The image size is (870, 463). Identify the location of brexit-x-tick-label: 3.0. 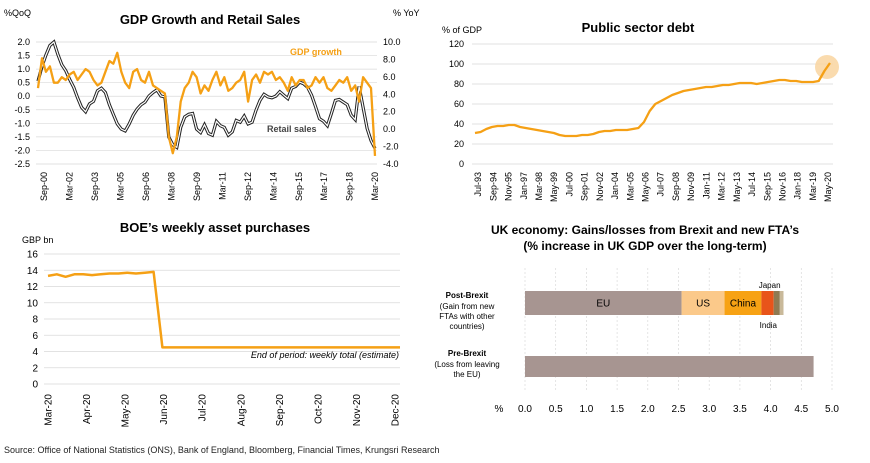
(709, 409).